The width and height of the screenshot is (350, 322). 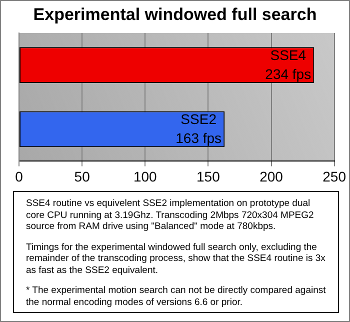 What do you see at coordinates (19, 176) in the screenshot?
I see `x-tick-label: 0` at bounding box center [19, 176].